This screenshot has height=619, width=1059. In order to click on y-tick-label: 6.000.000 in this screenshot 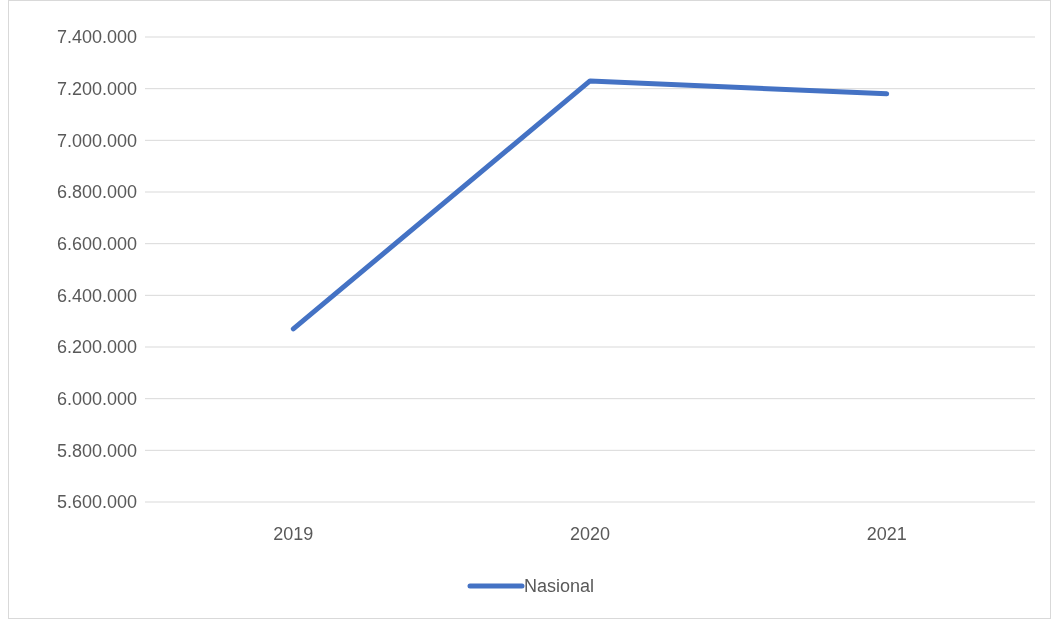, I will do `click(96, 398)`.